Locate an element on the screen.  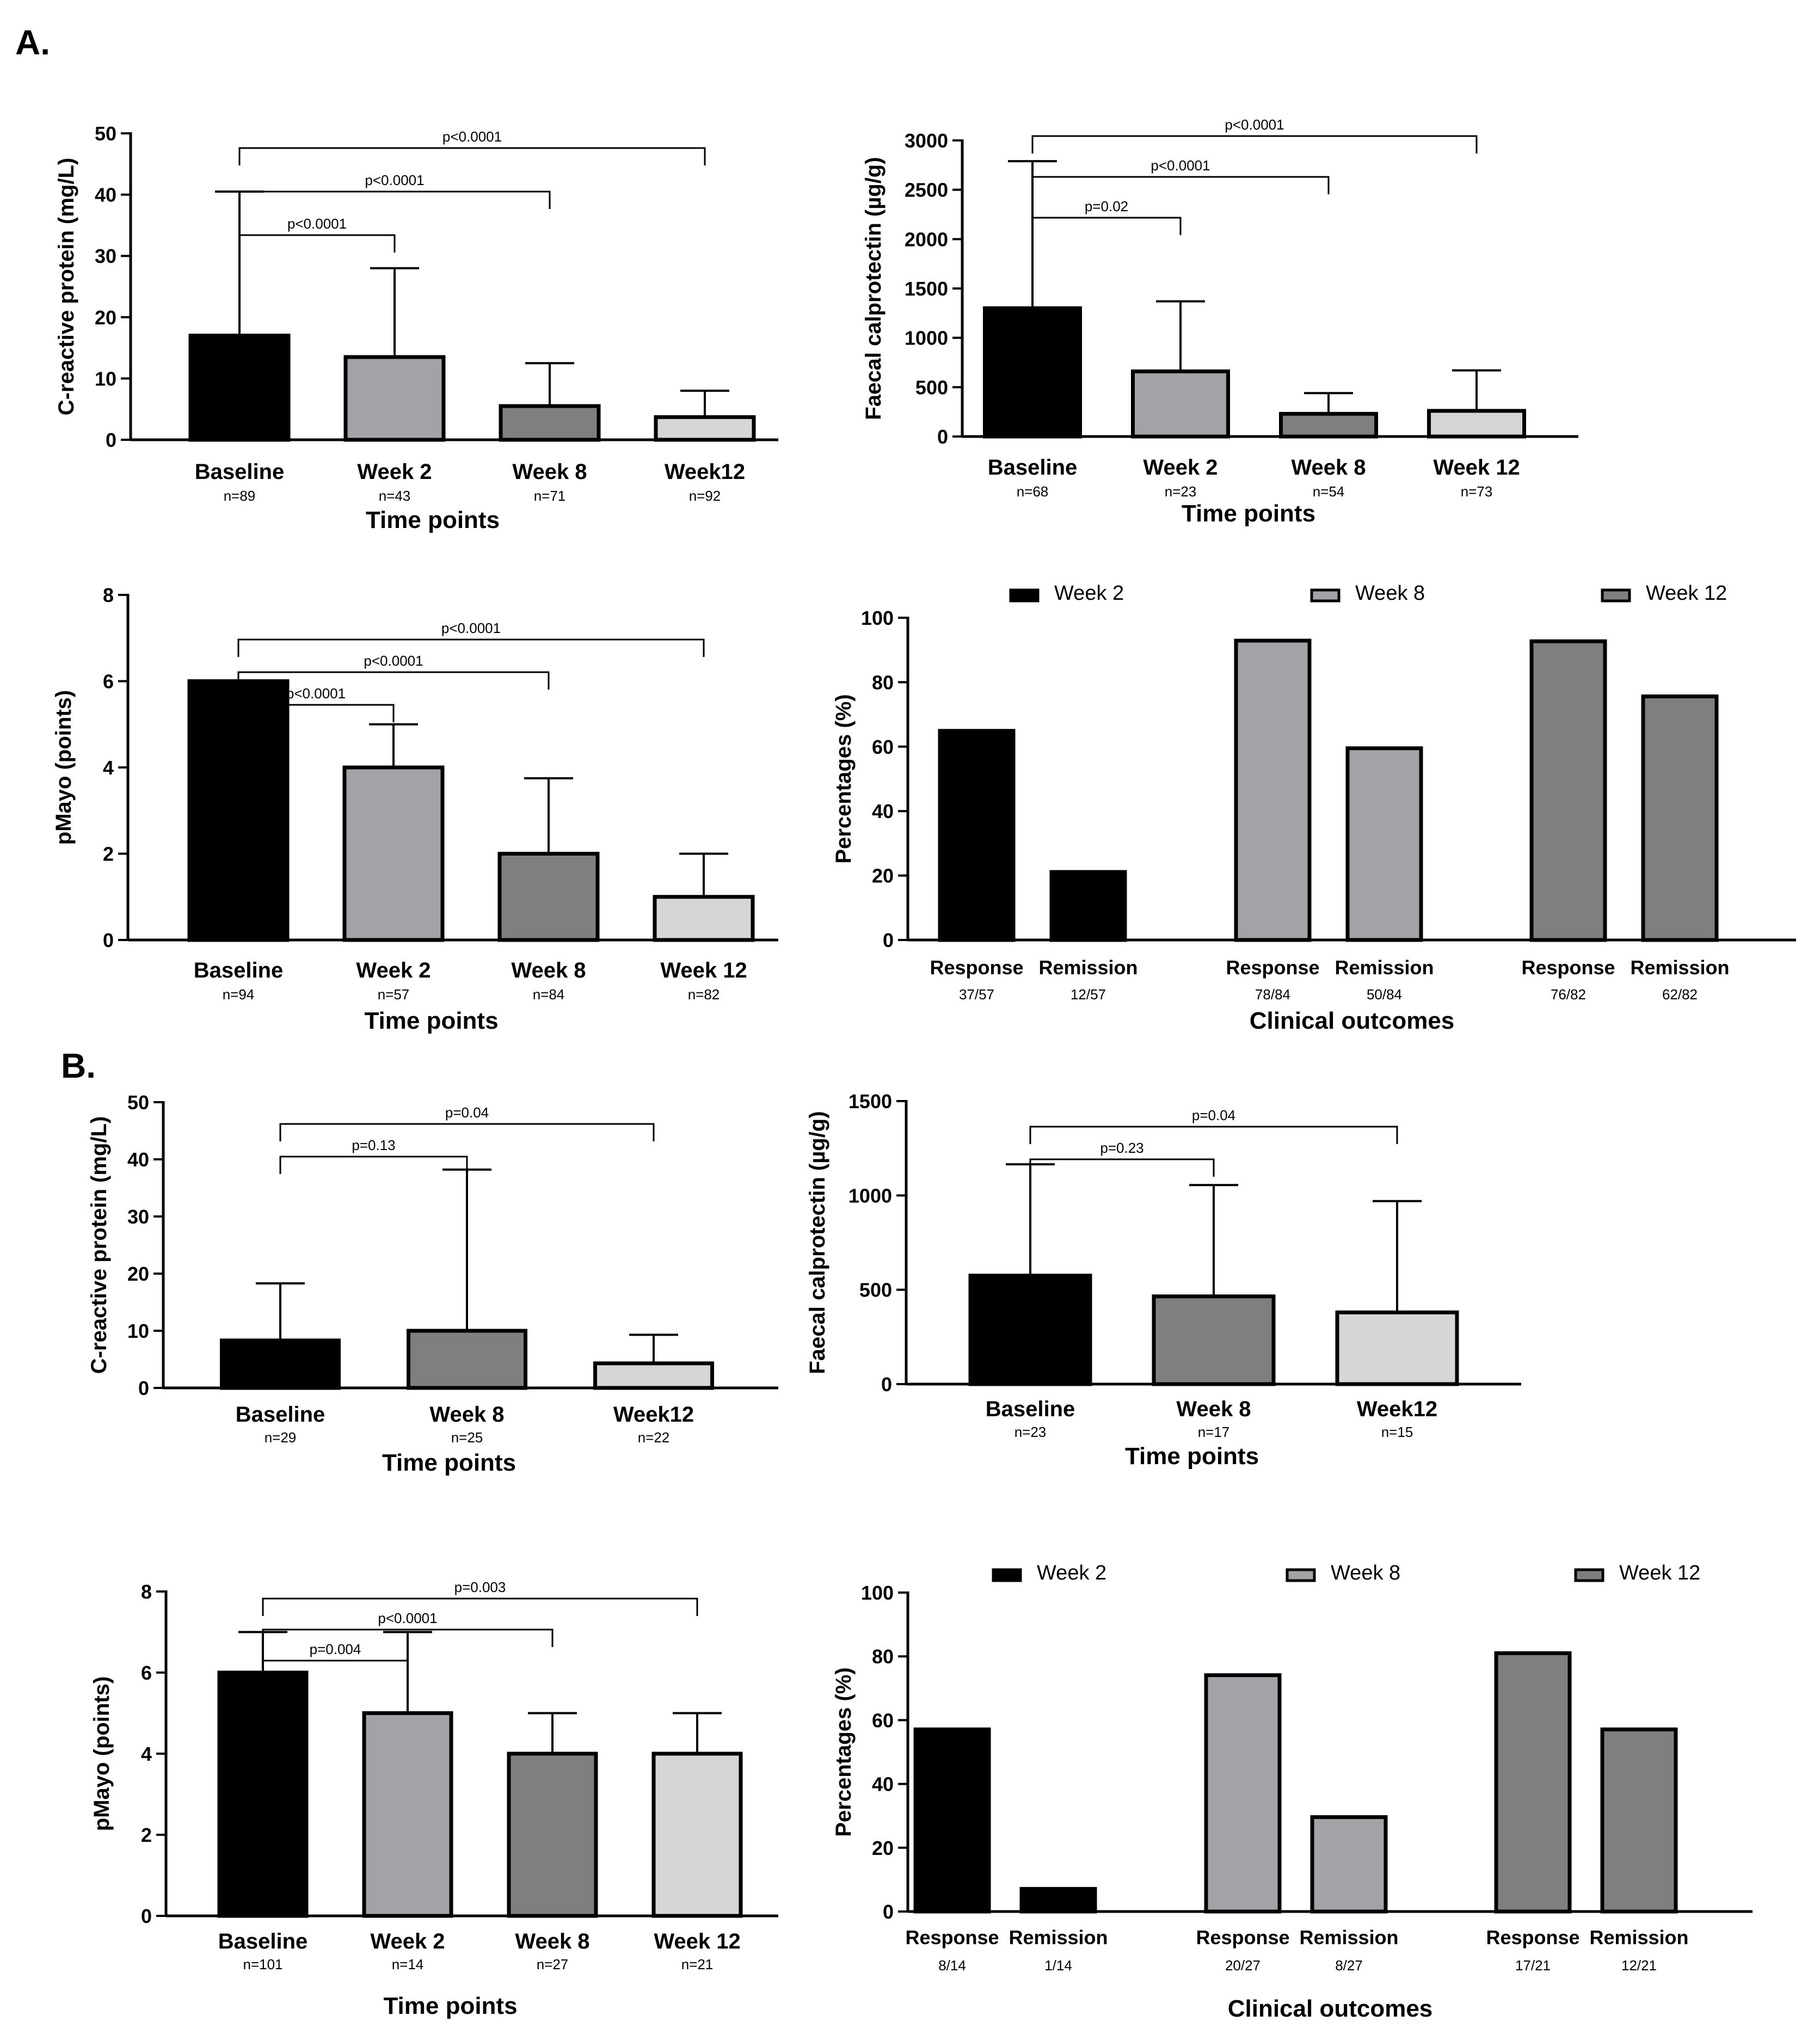
y-tick-label: 6 is located at coordinates (146, 1673).